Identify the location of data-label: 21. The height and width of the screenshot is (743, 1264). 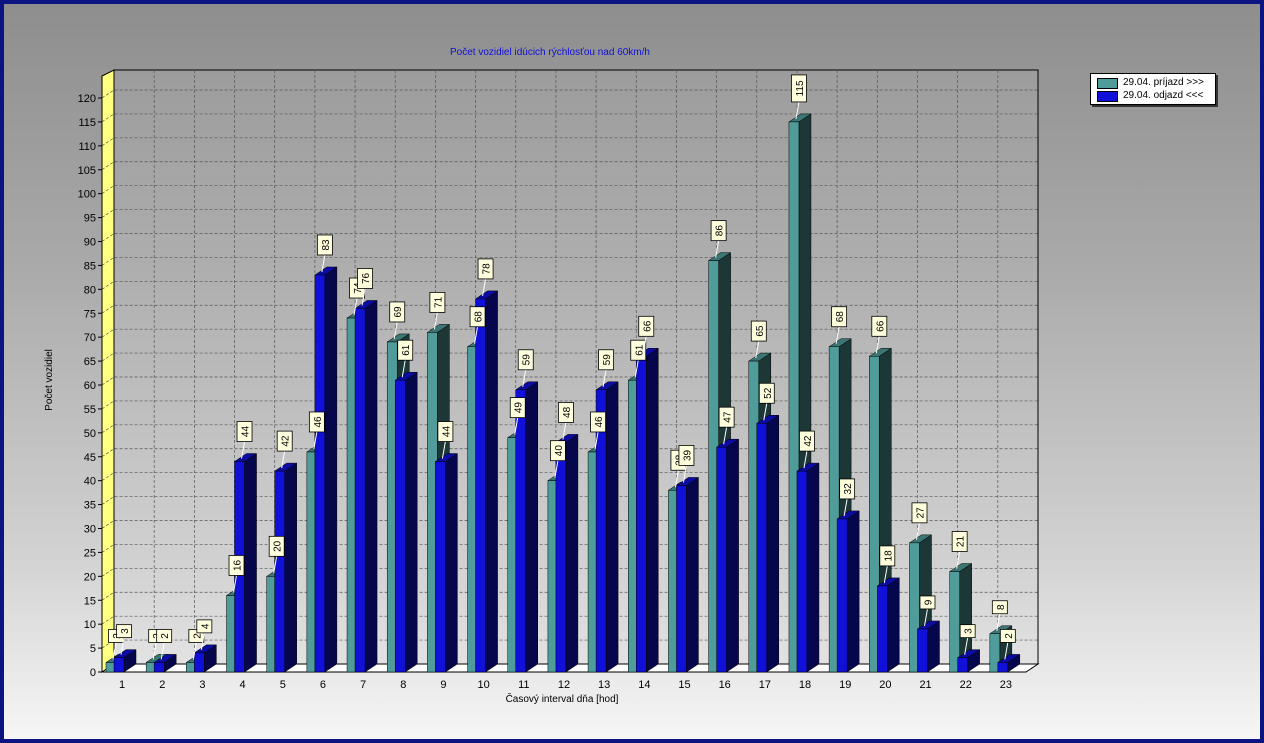
(961, 542).